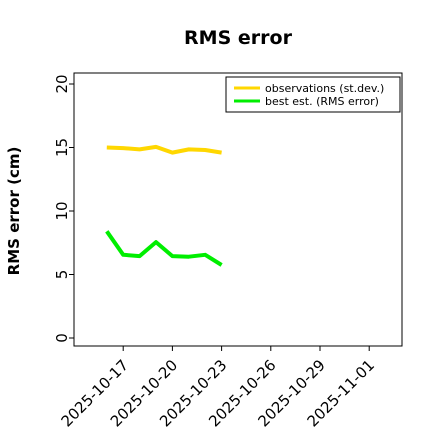  I want to click on legend-box, so click(313, 94).